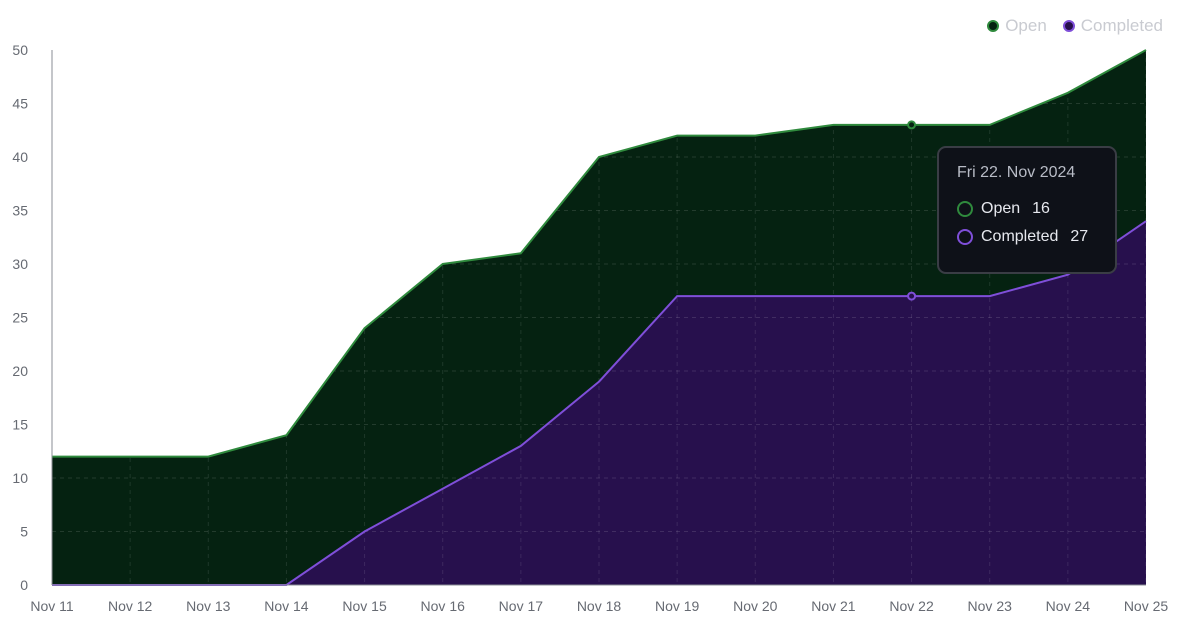  What do you see at coordinates (965, 209) in the screenshot?
I see `tooltip-dot-open` at bounding box center [965, 209].